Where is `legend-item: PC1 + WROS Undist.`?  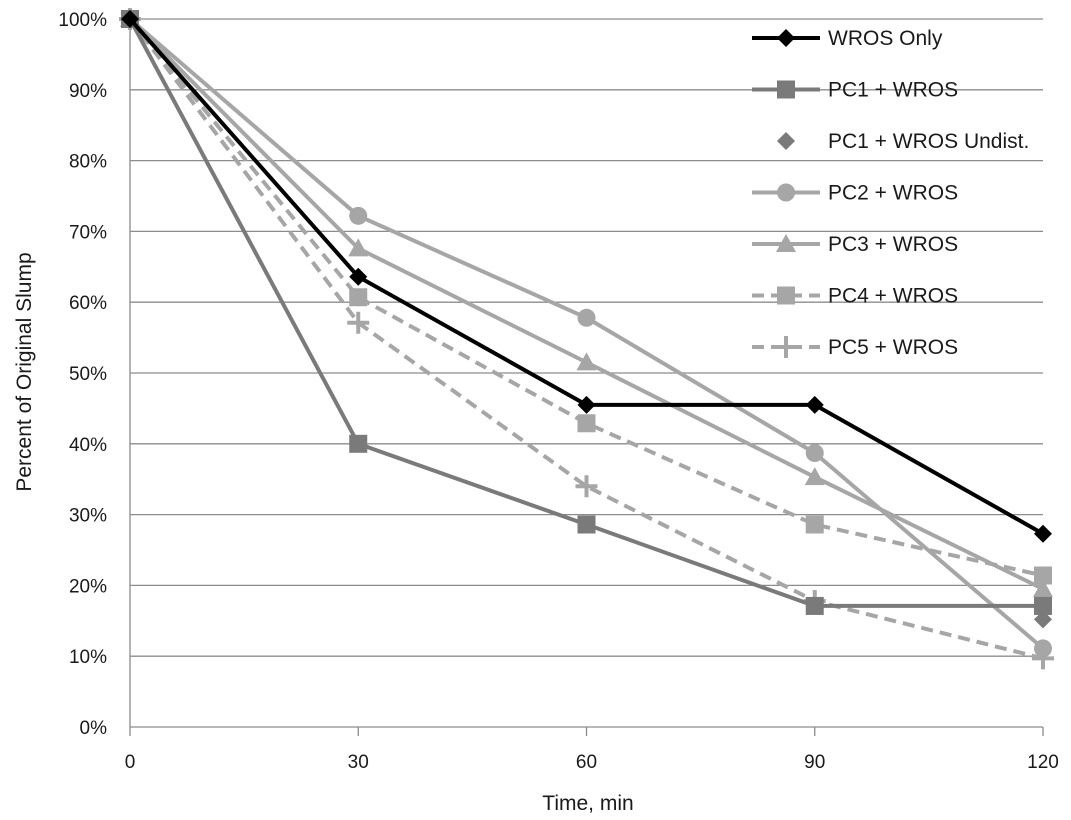
legend-item: PC1 + WROS Undist. is located at coordinates (903, 141).